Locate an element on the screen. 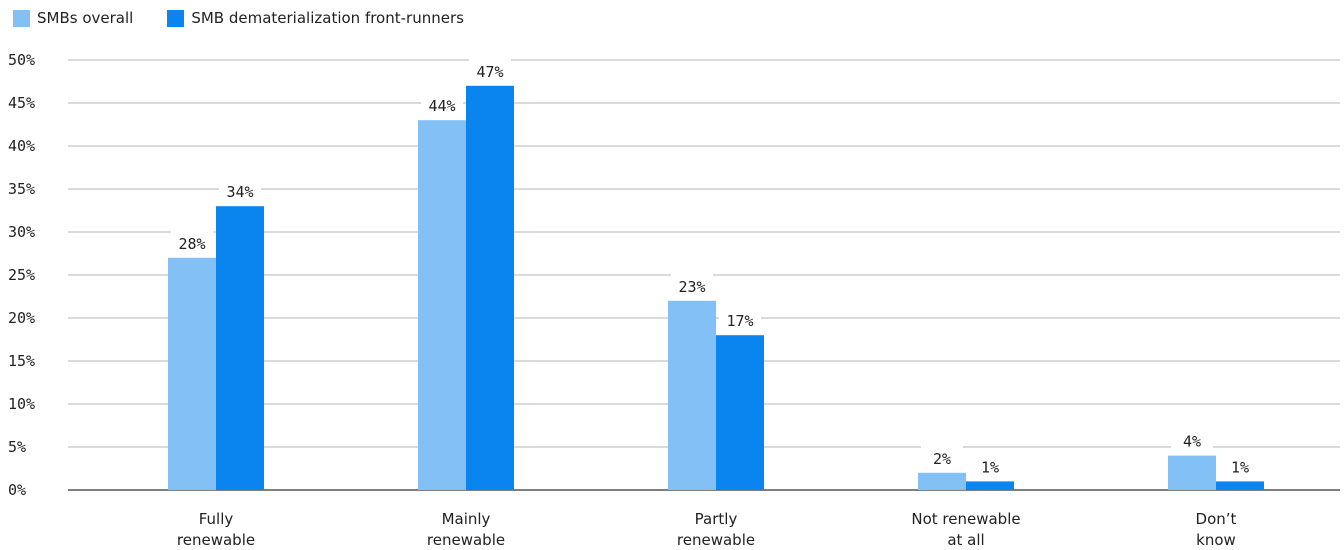 The height and width of the screenshot is (550, 1344). y-axis-ticks: 50% 45% 40% 35% 30% 25% 20% 15% 10% 5% 0% is located at coordinates (21, 275).